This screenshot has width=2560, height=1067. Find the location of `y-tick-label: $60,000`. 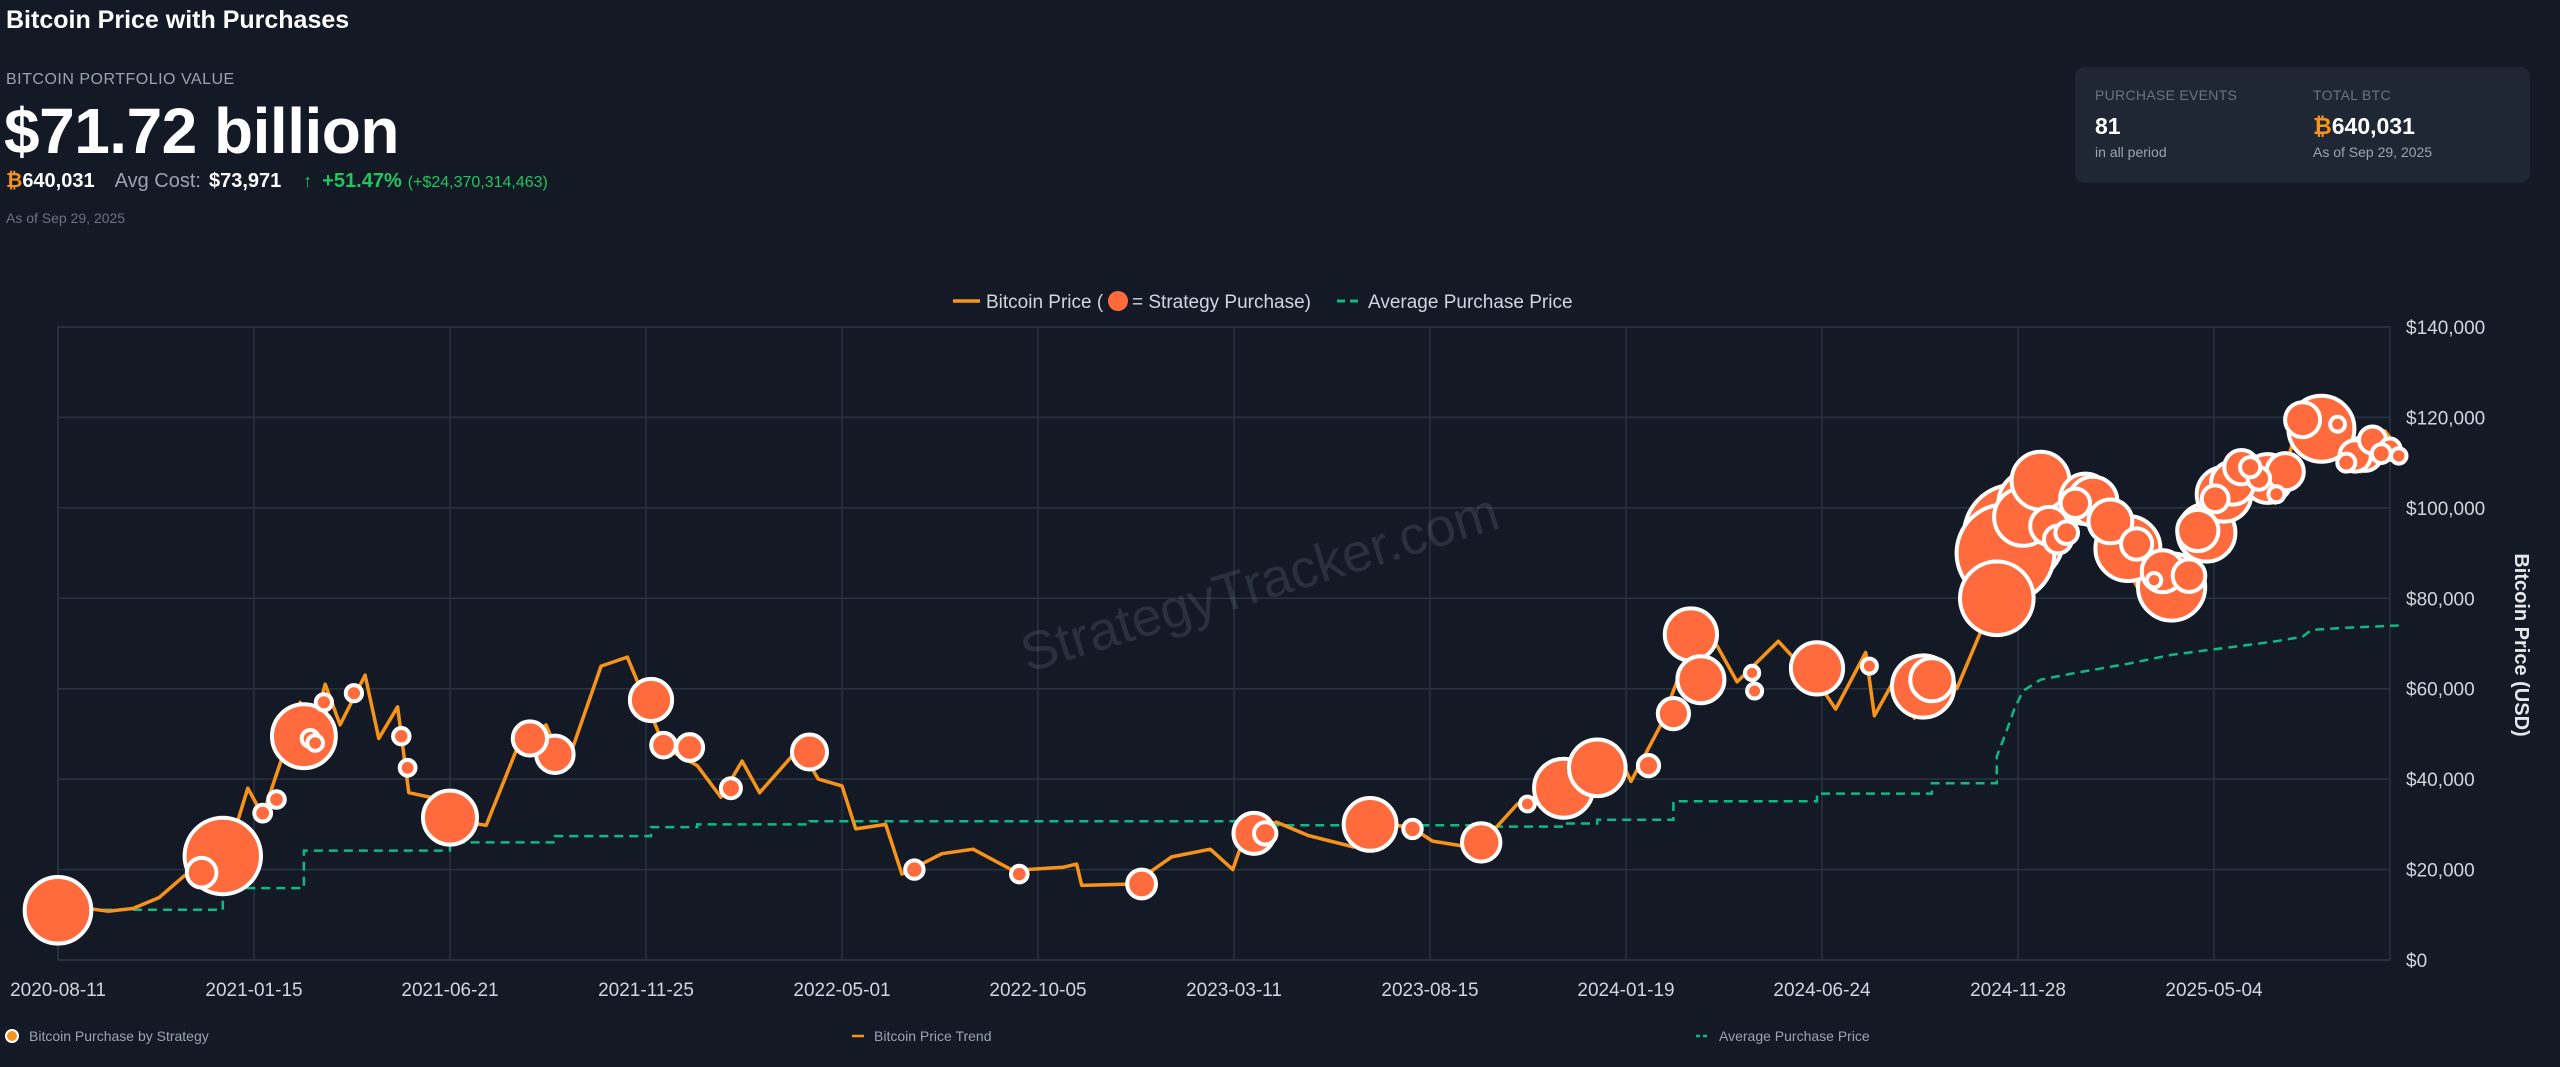

y-tick-label: $60,000 is located at coordinates (2440, 690).